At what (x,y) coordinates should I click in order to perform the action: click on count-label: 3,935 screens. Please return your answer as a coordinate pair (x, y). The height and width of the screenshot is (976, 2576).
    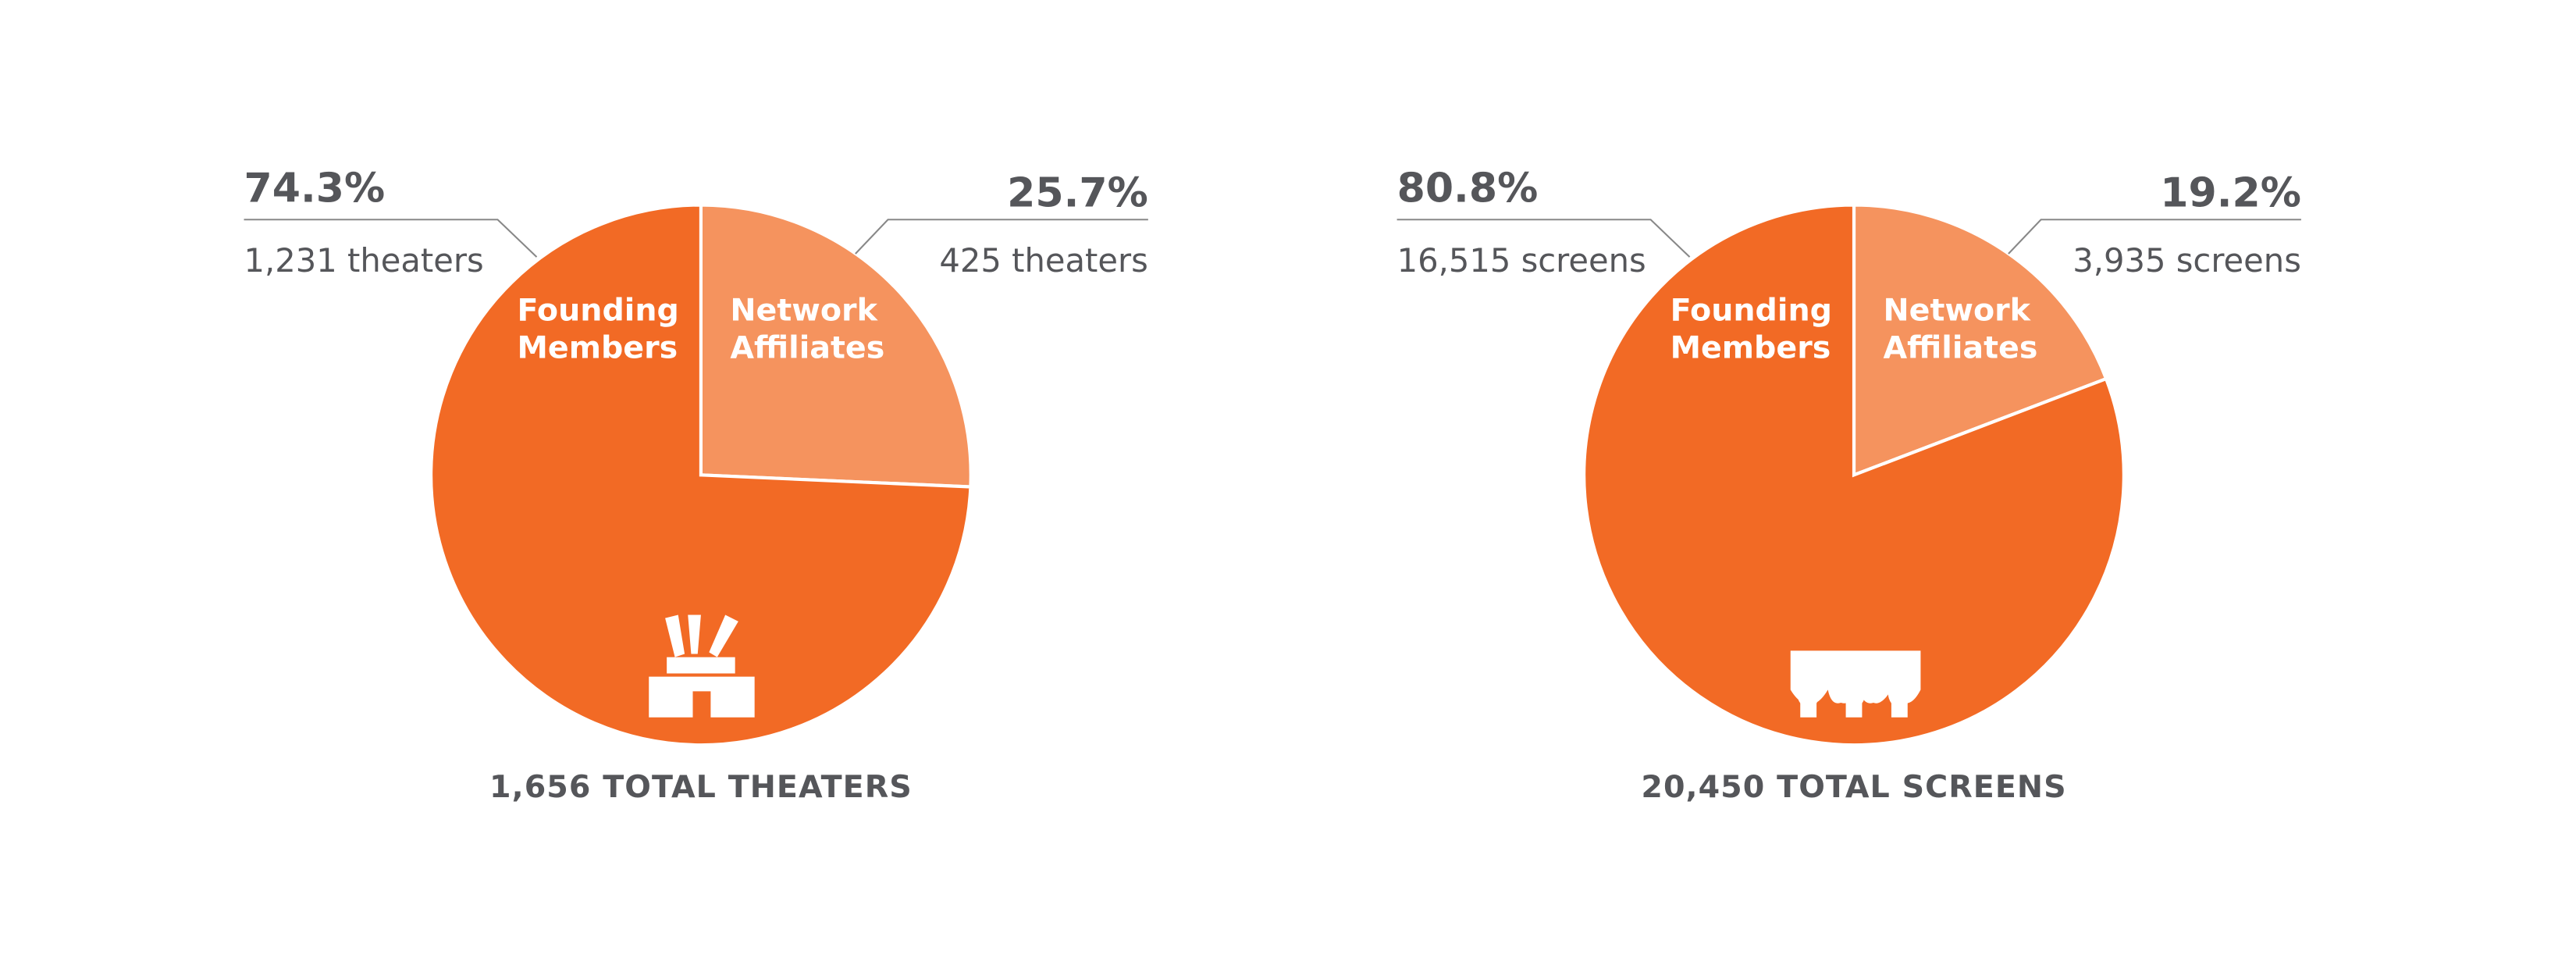
    Looking at the image, I should click on (2187, 261).